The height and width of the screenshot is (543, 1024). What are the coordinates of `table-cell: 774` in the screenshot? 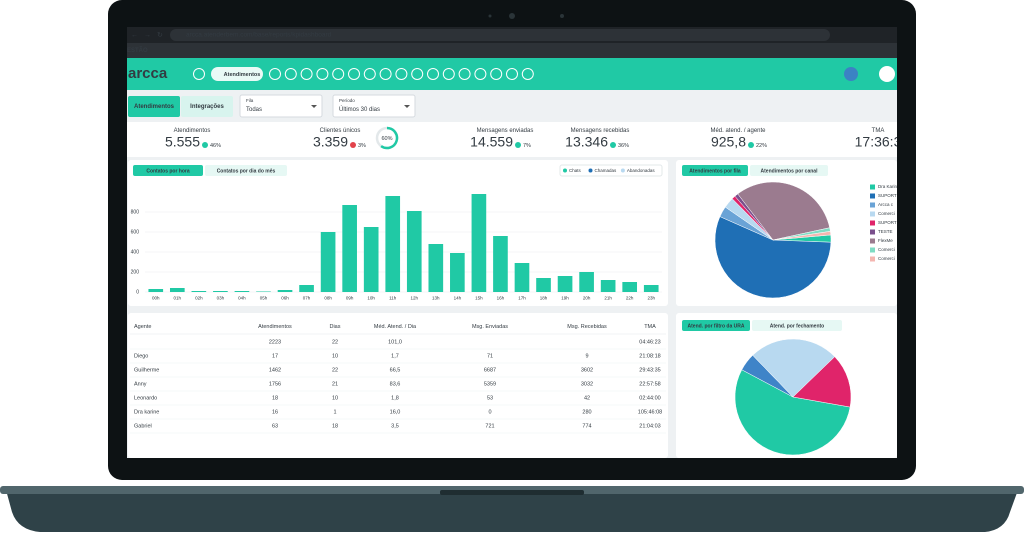 It's located at (586, 426).